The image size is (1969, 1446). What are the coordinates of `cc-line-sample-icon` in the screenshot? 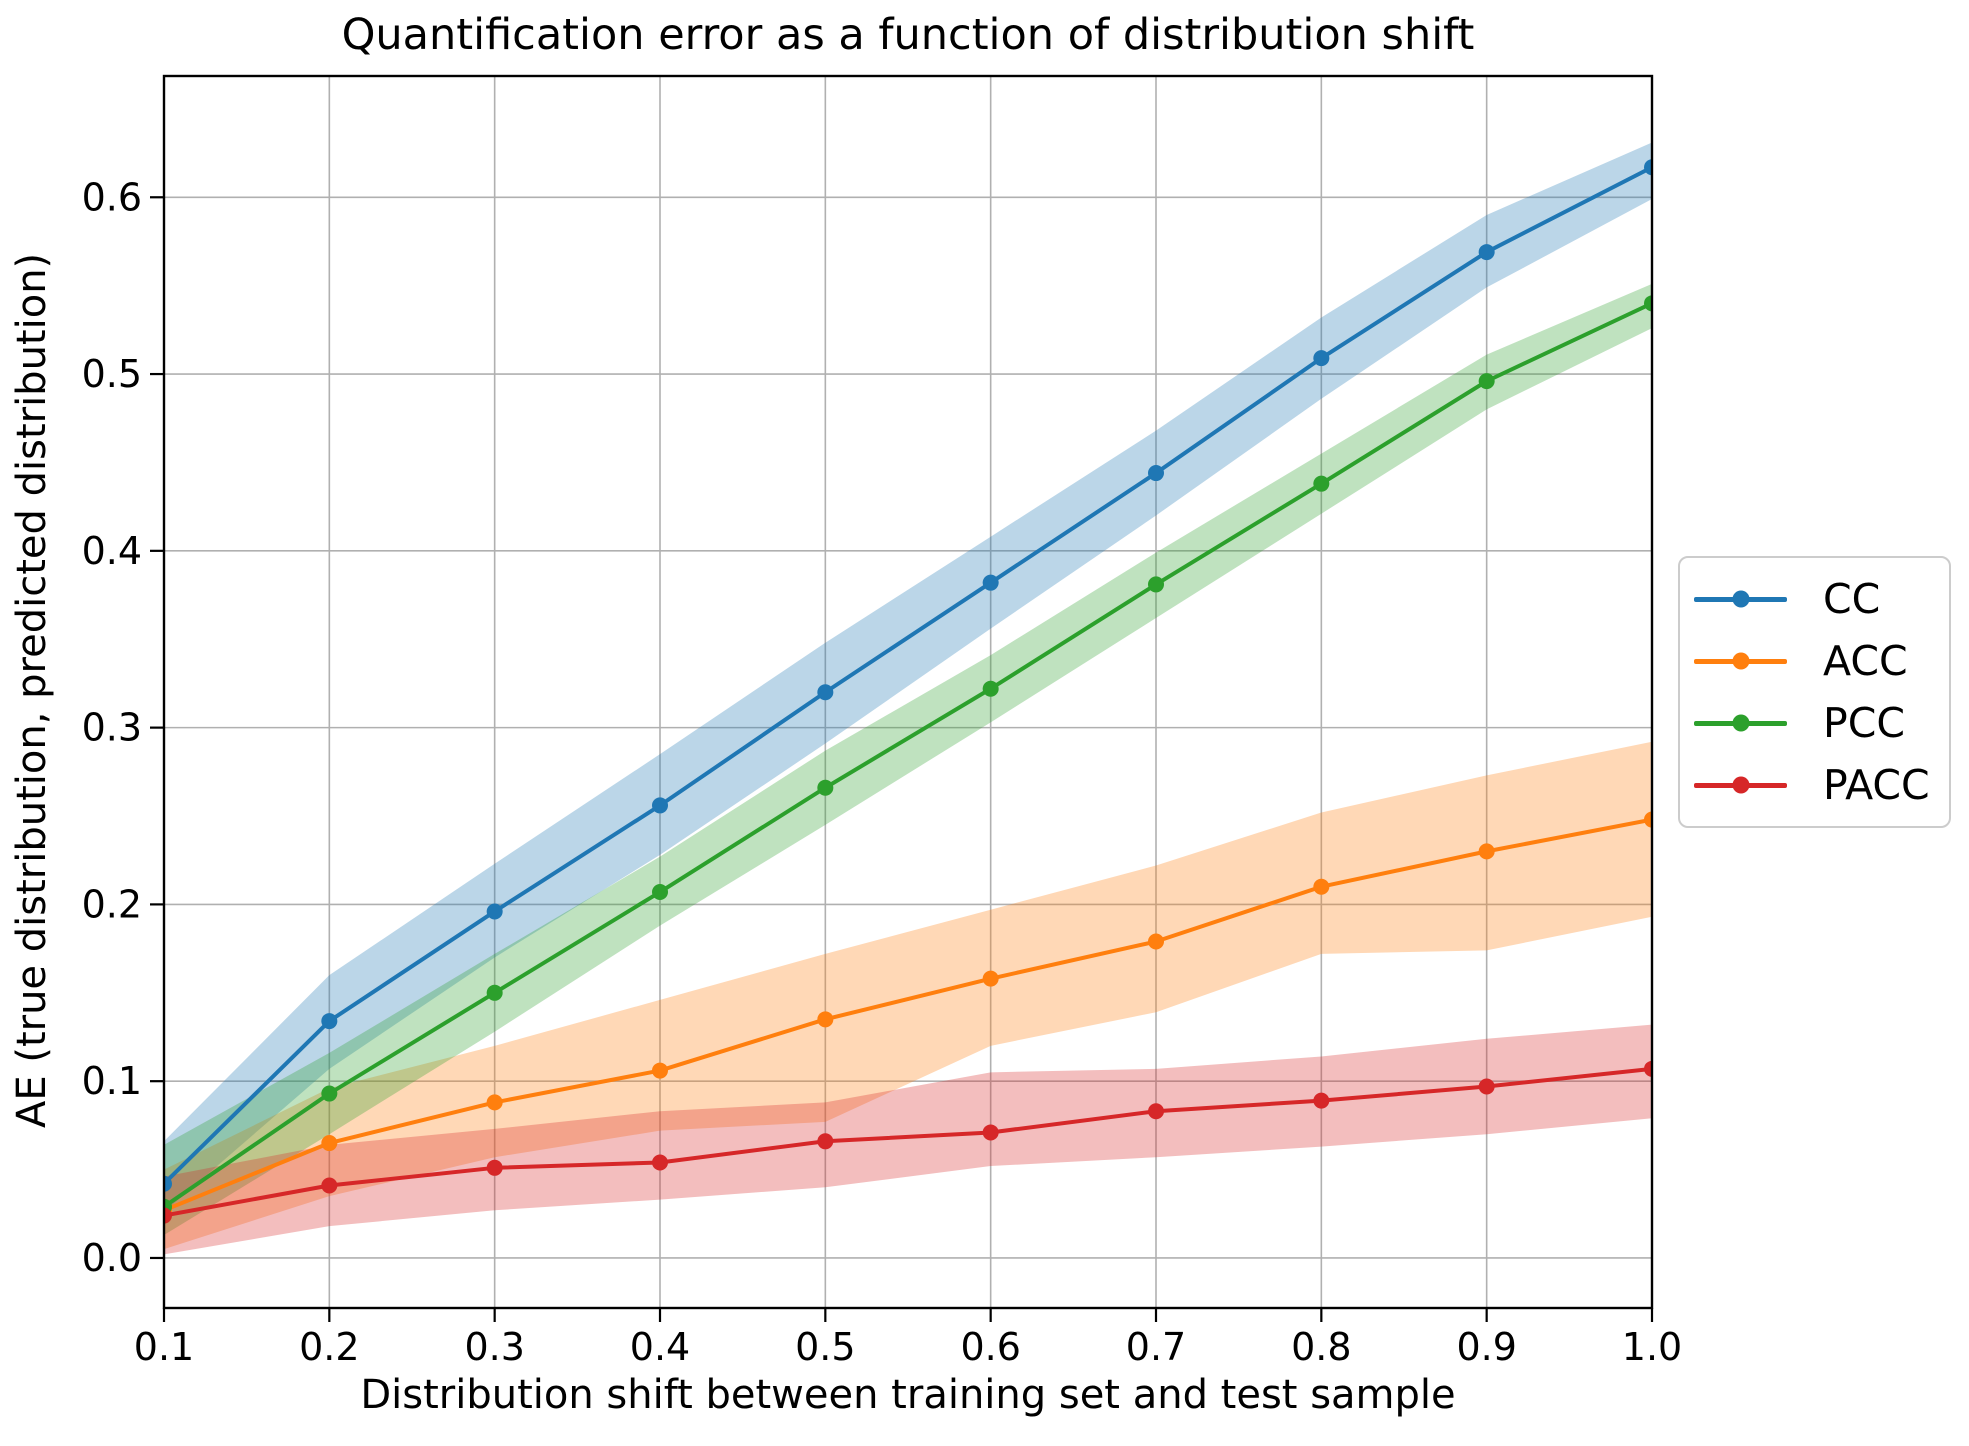 It's located at (1740, 599).